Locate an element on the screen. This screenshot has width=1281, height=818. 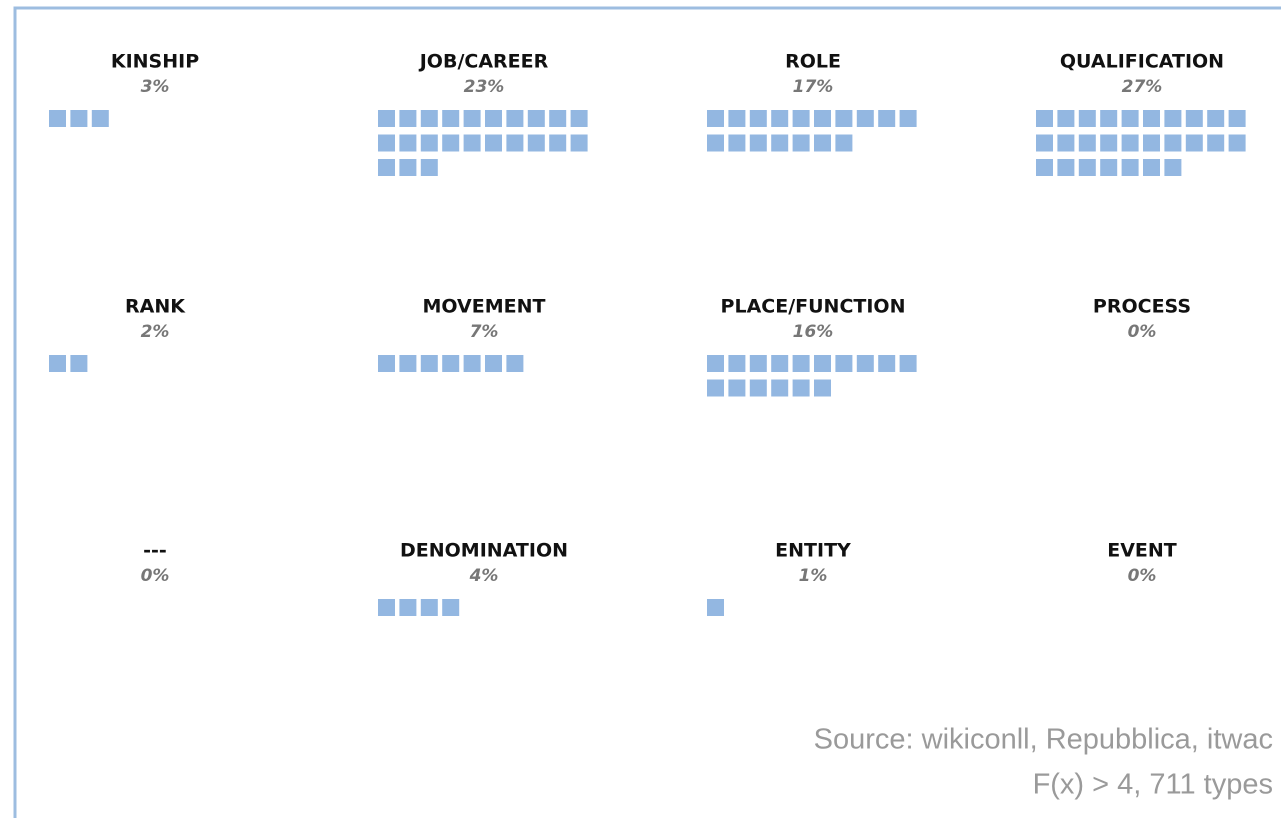
source-note: F(x) > 4, 711 types is located at coordinates (1153, 785).